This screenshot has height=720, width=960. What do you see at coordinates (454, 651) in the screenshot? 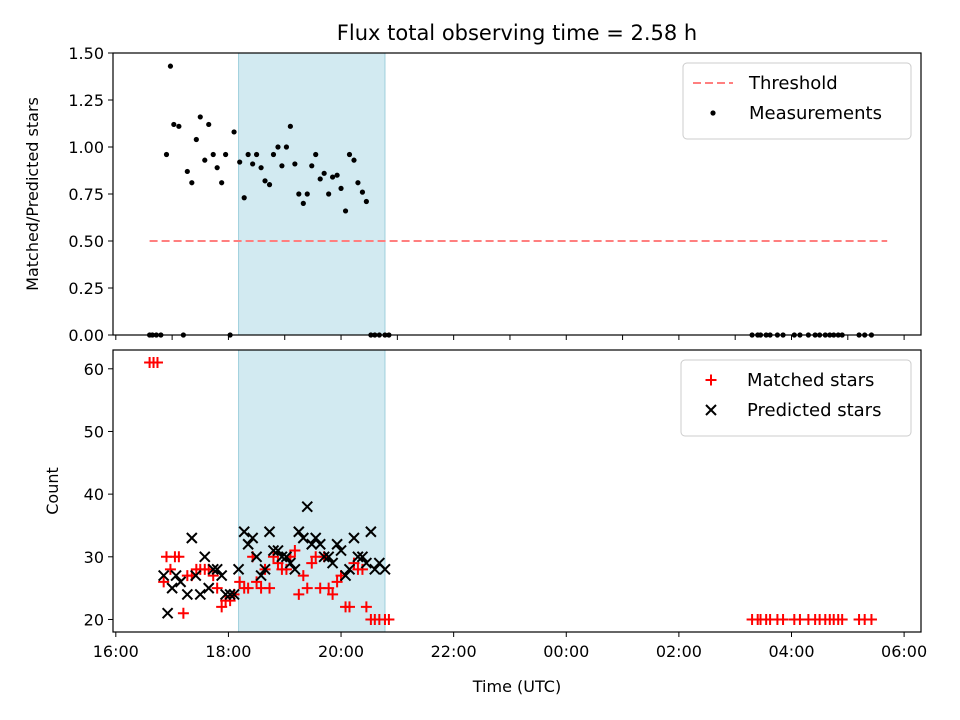
I see `x-tick-label: 22:00` at bounding box center [454, 651].